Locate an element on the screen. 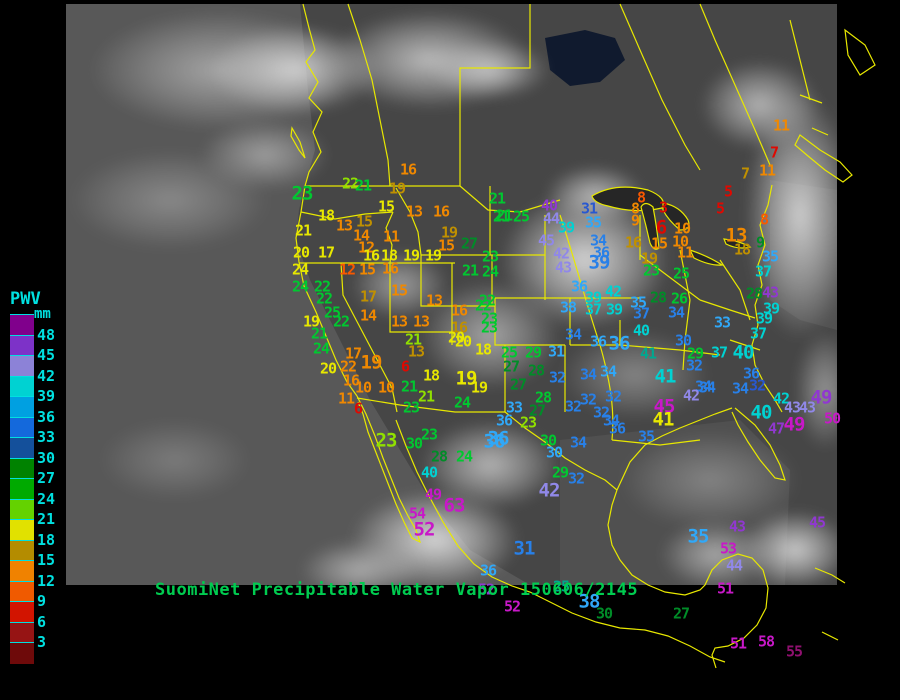 This screenshot has width=900, height=700. station-value: 55 is located at coordinates (794, 651).